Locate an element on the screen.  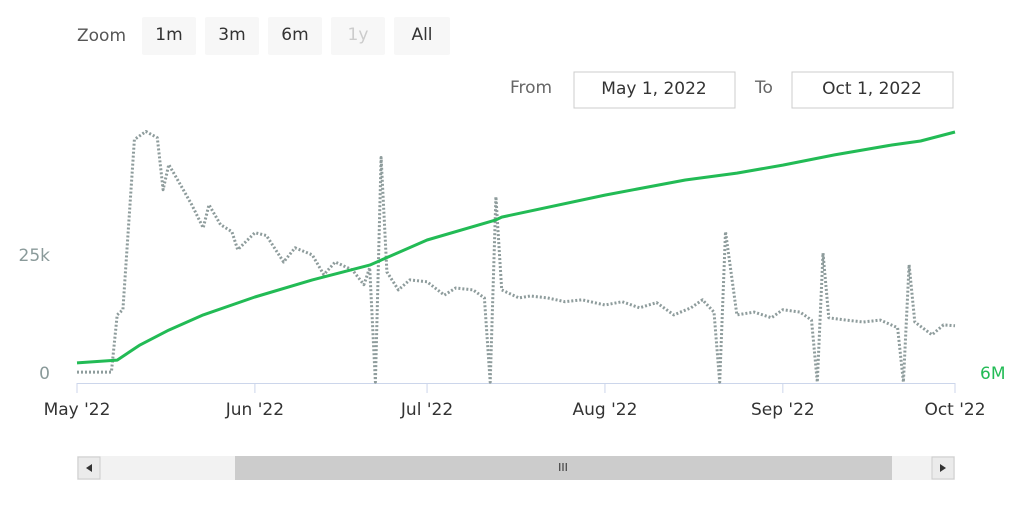
to-input is located at coordinates (872, 90).